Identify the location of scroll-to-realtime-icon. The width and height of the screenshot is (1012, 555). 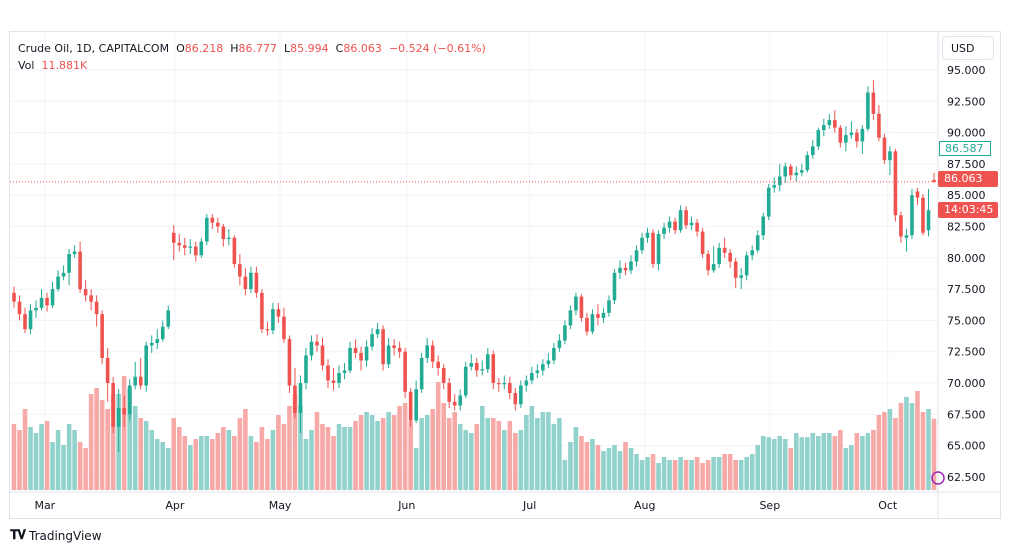
(938, 478).